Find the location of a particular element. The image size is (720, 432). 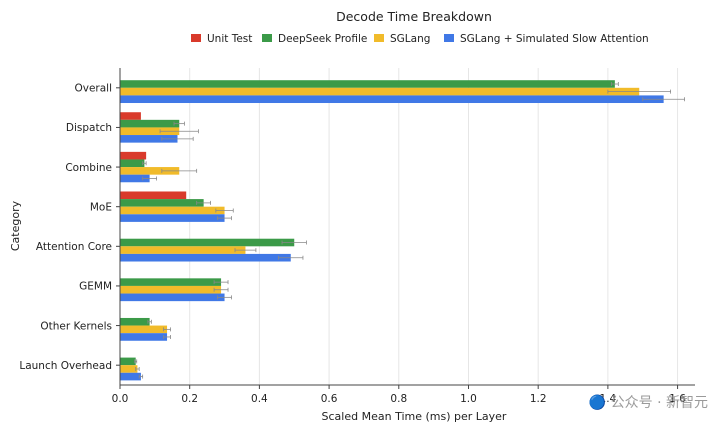

y-tick-label: Combine is located at coordinates (88, 168).